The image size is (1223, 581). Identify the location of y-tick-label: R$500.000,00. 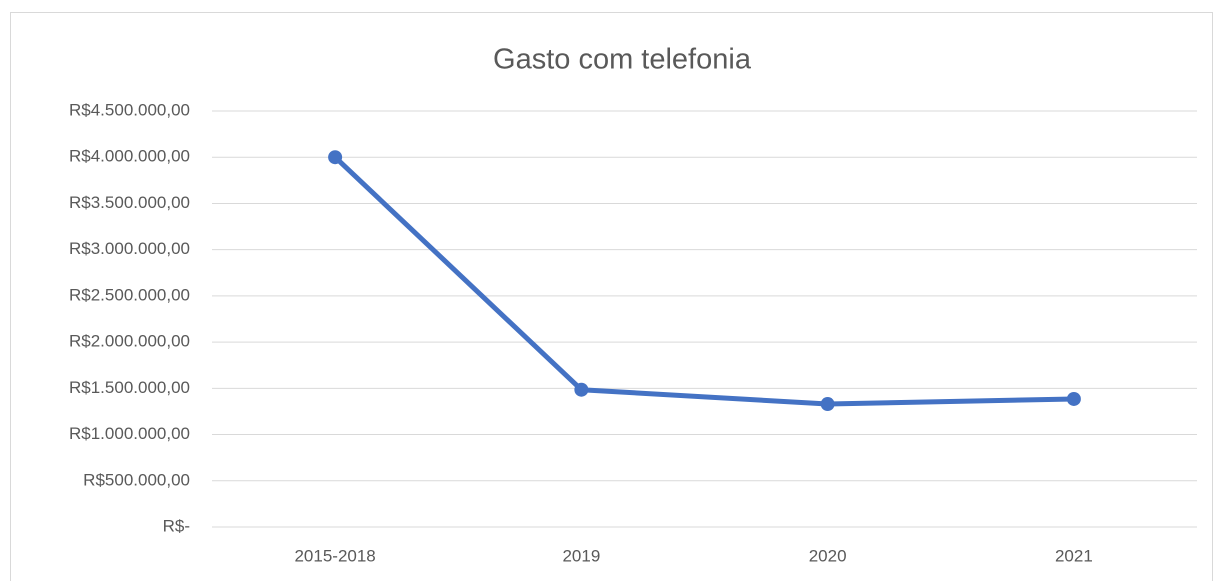
(136, 479).